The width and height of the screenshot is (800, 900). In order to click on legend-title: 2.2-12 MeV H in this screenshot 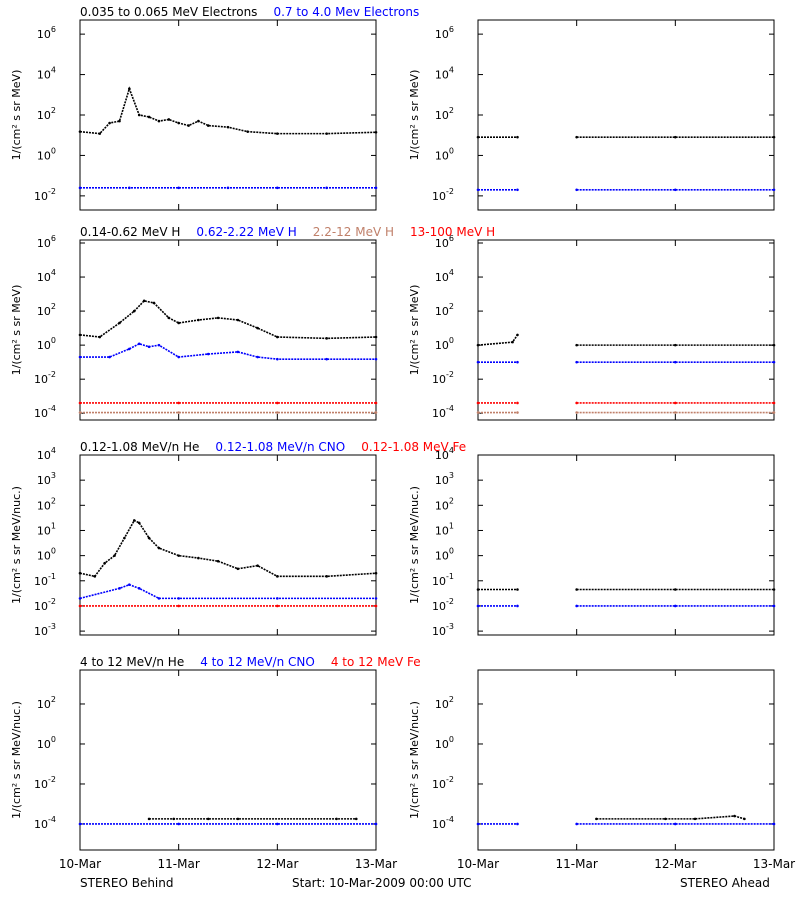, I will do `click(353, 232)`.